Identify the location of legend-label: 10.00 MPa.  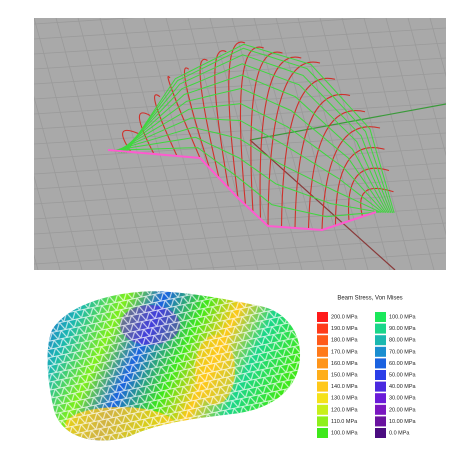
(403, 422).